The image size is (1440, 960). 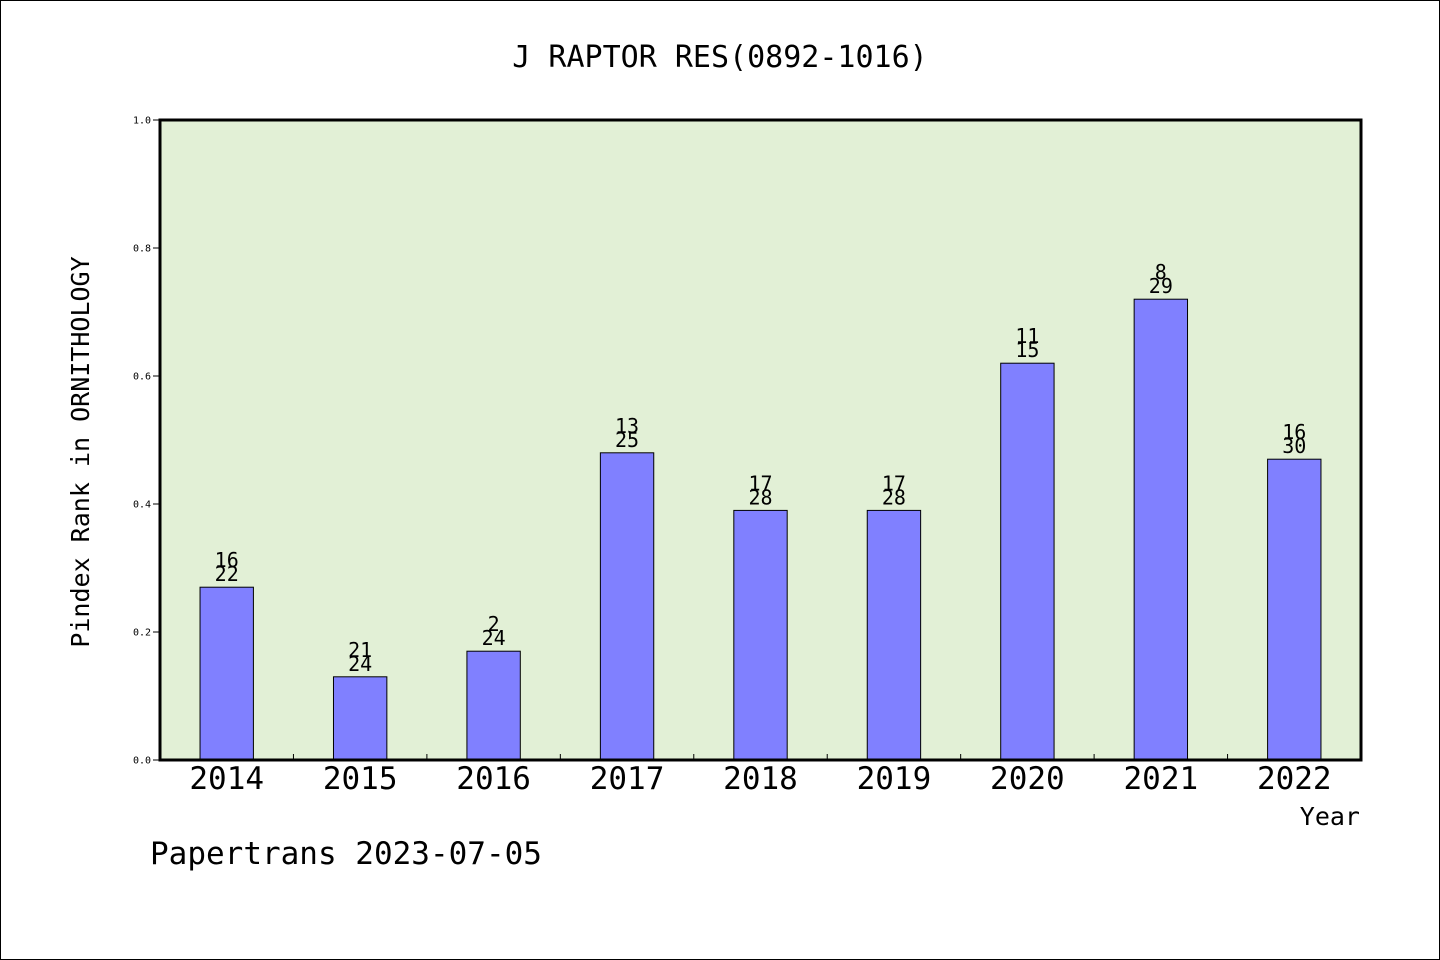 I want to click on x-tick-label: 2019, so click(x=894, y=779).